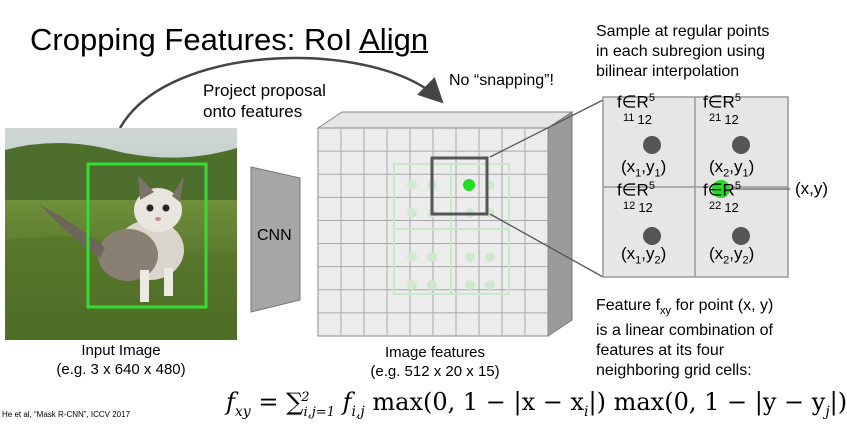 The height and width of the screenshot is (430, 847). I want to click on zoomed-grid, so click(696, 187).